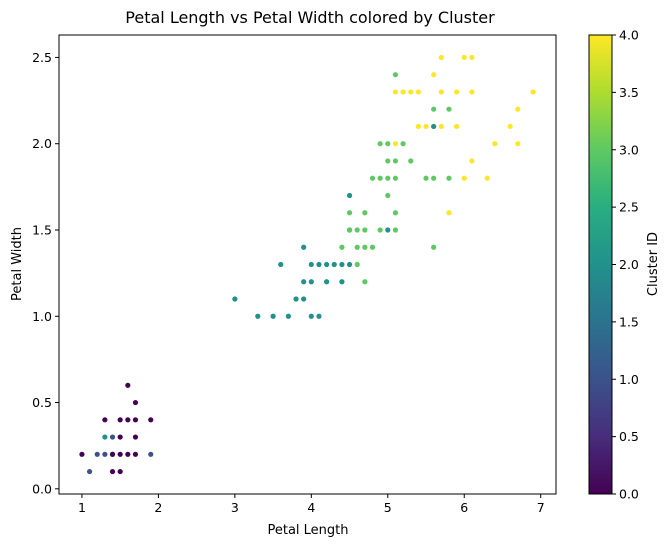 The image size is (672, 547). Describe the element at coordinates (464, 507) in the screenshot. I see `x-tick-label: 6` at that location.